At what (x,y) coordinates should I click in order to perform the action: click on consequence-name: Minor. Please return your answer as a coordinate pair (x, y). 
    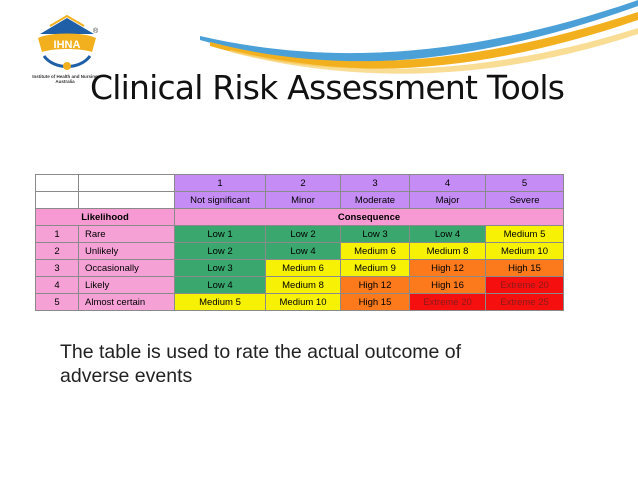
    Looking at the image, I should click on (303, 200).